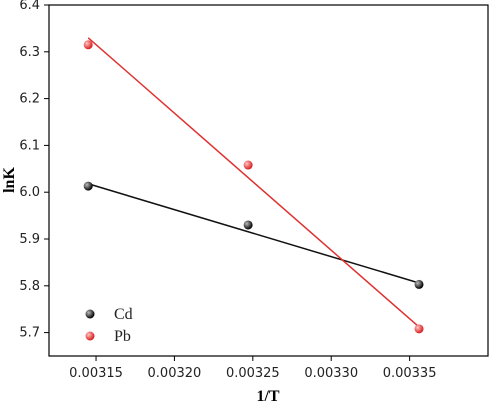 The image size is (491, 409). What do you see at coordinates (29, 192) in the screenshot?
I see `y-tick-label: 6.0` at bounding box center [29, 192].